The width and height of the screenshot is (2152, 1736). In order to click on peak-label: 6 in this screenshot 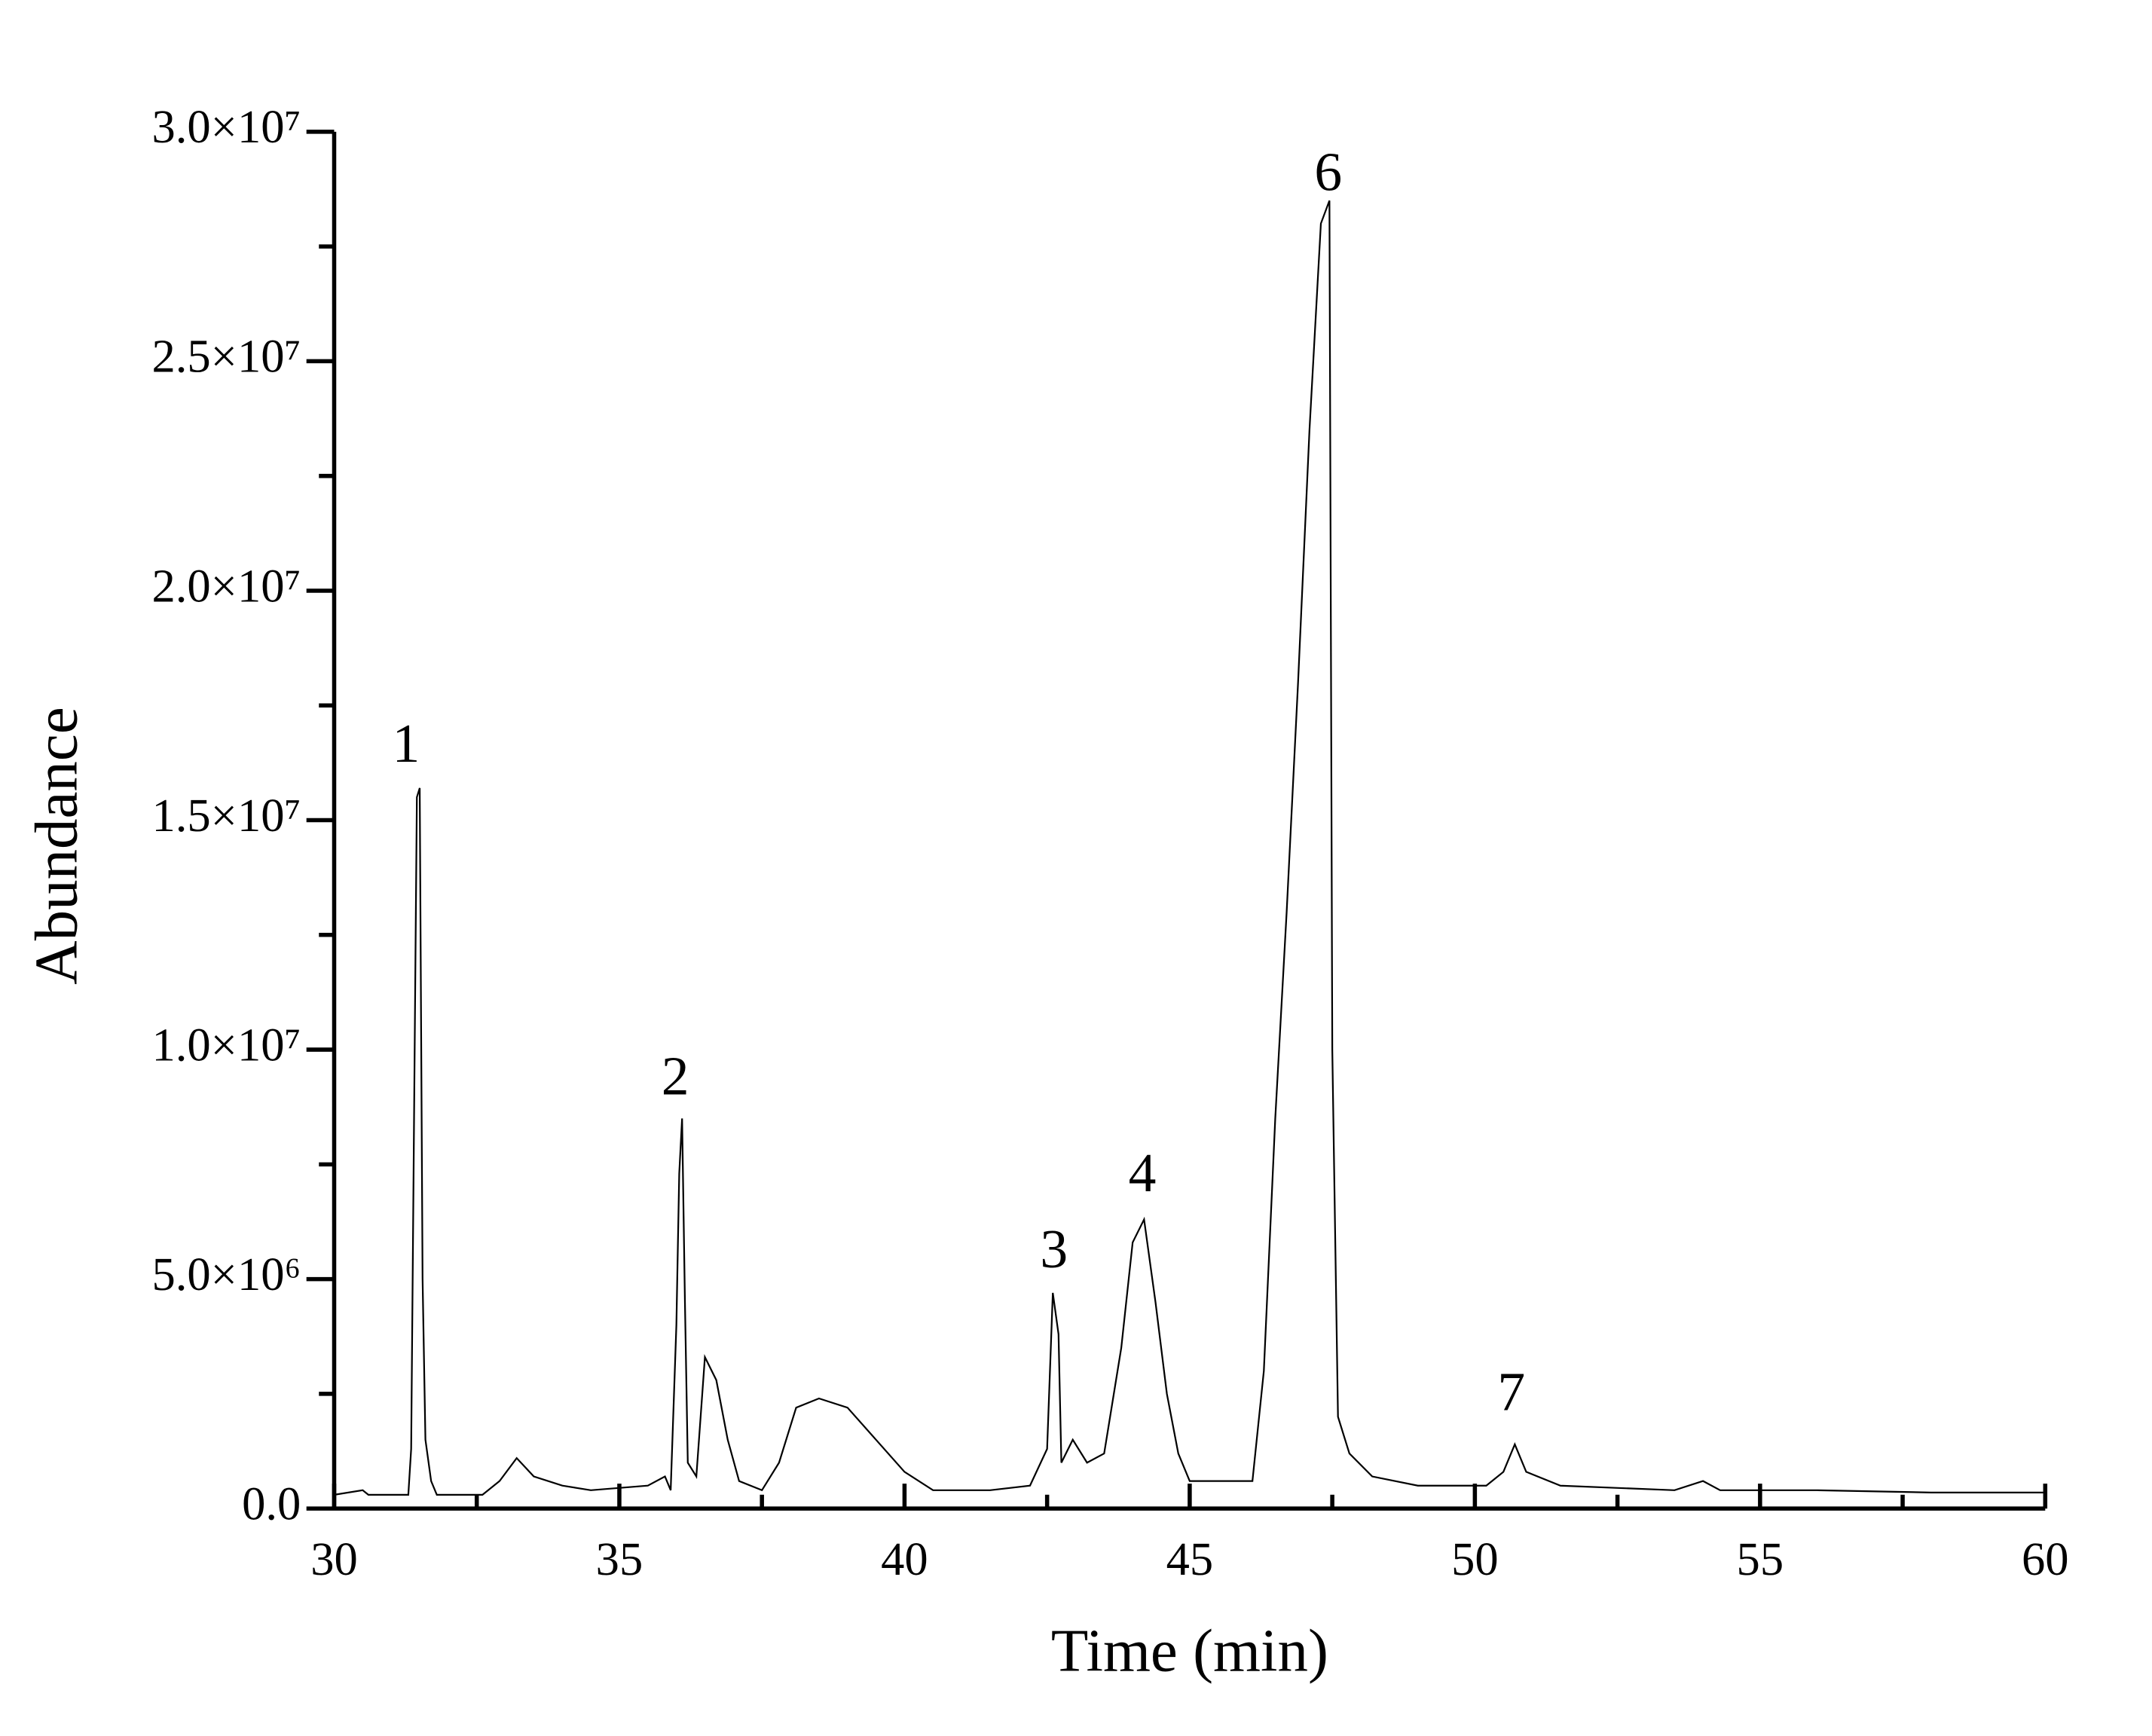, I will do `click(1328, 172)`.